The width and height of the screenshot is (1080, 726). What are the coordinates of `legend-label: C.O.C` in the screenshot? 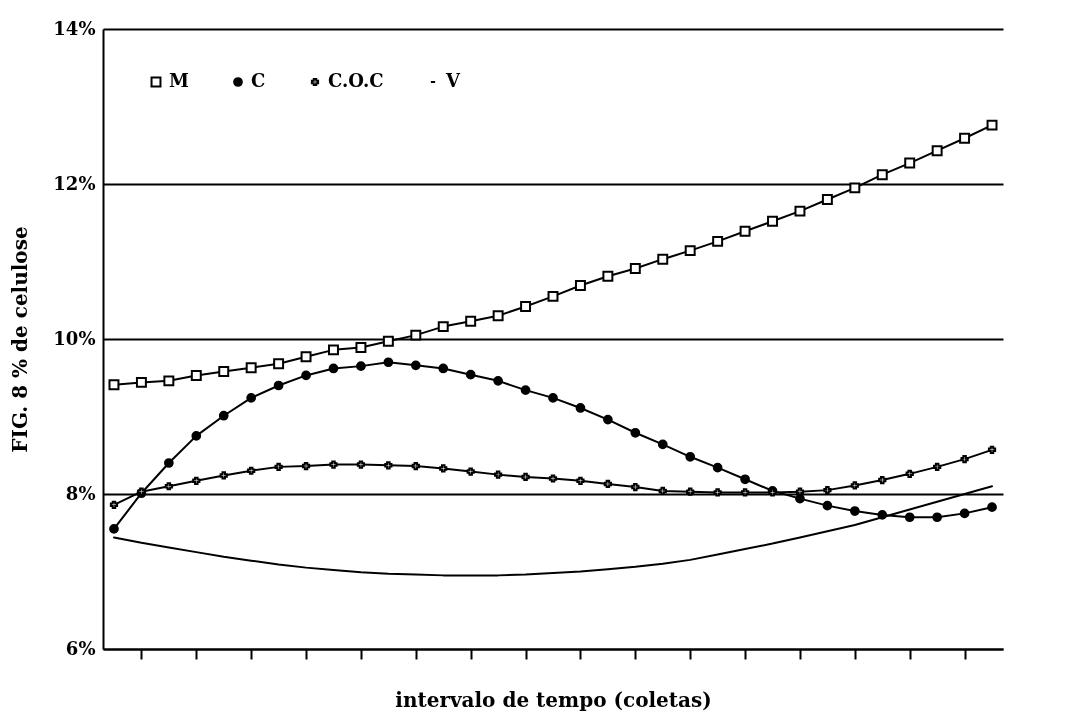 It's located at (356, 80).